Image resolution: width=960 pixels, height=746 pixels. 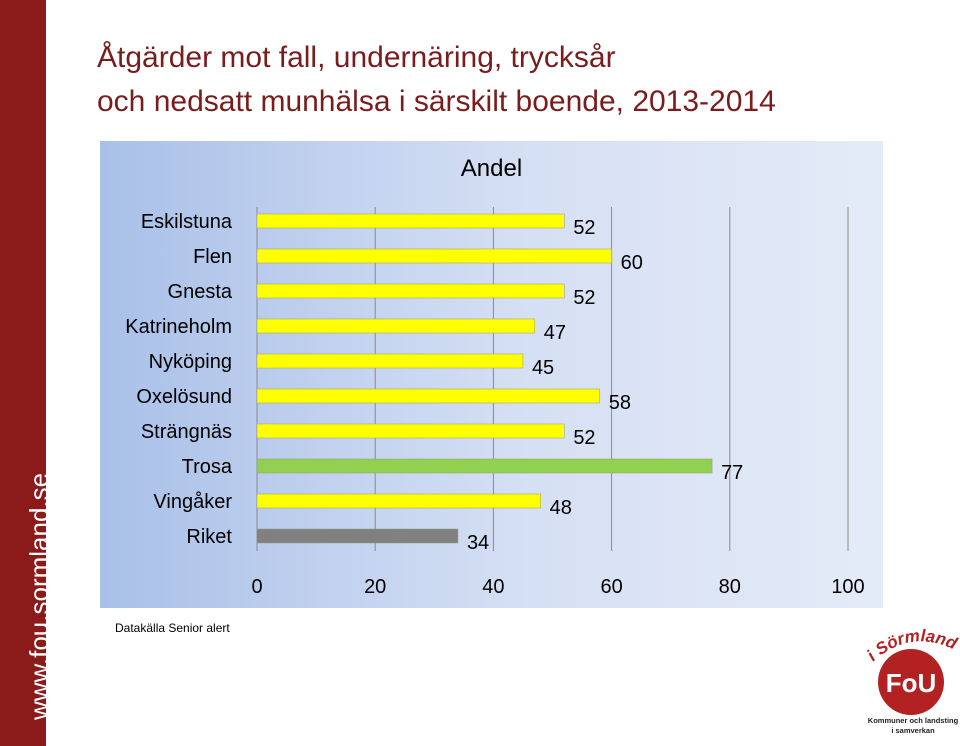 What do you see at coordinates (190, 362) in the screenshot?
I see `category-label: Nyköping` at bounding box center [190, 362].